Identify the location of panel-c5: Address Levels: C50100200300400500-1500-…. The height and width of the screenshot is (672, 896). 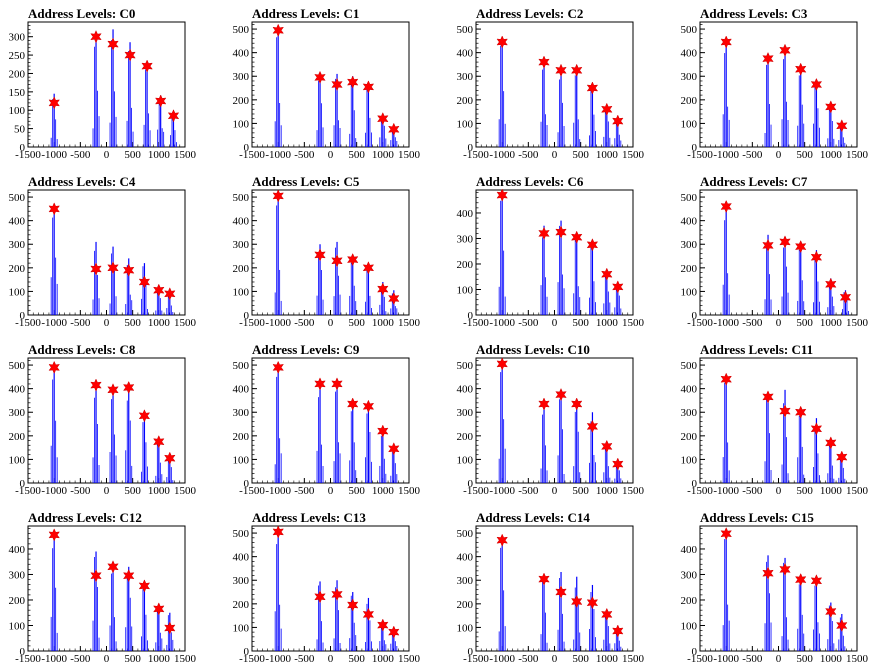
(327, 251).